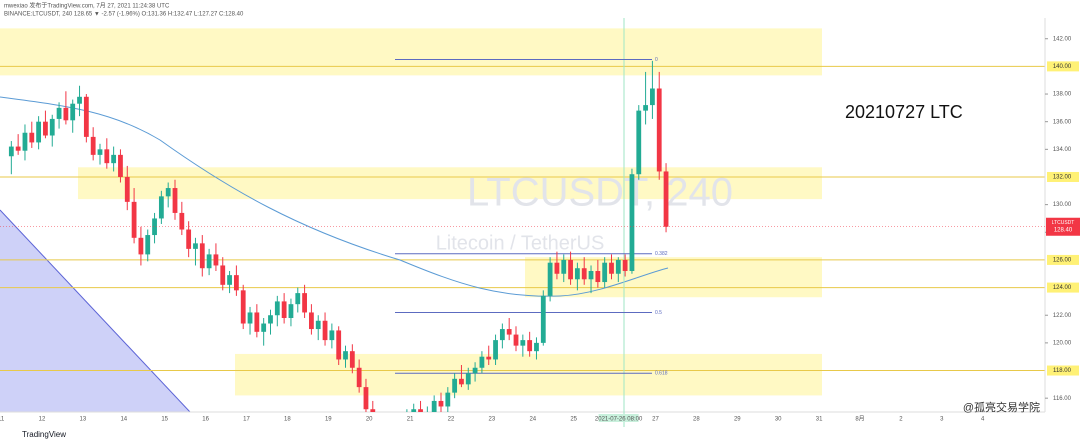  Describe the element at coordinates (778, 420) in the screenshot. I see `x-tick-label: 30` at that location.